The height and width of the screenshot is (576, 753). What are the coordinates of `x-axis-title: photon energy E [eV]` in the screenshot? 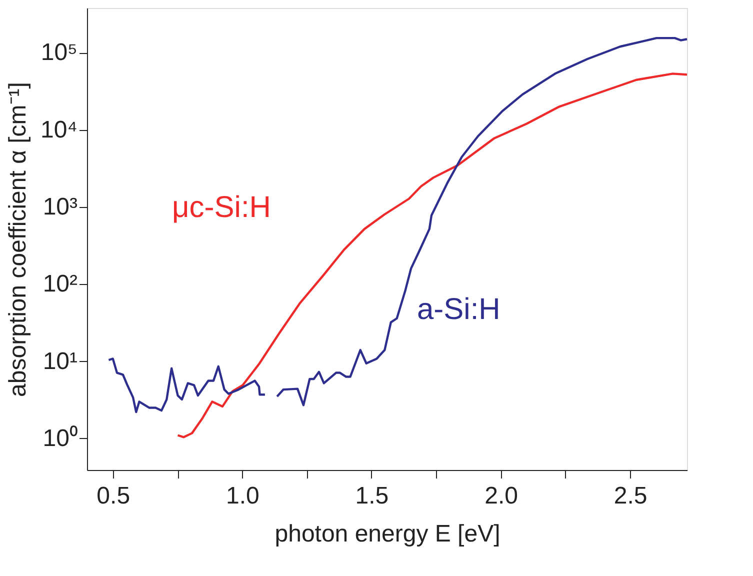 It's located at (387, 534).